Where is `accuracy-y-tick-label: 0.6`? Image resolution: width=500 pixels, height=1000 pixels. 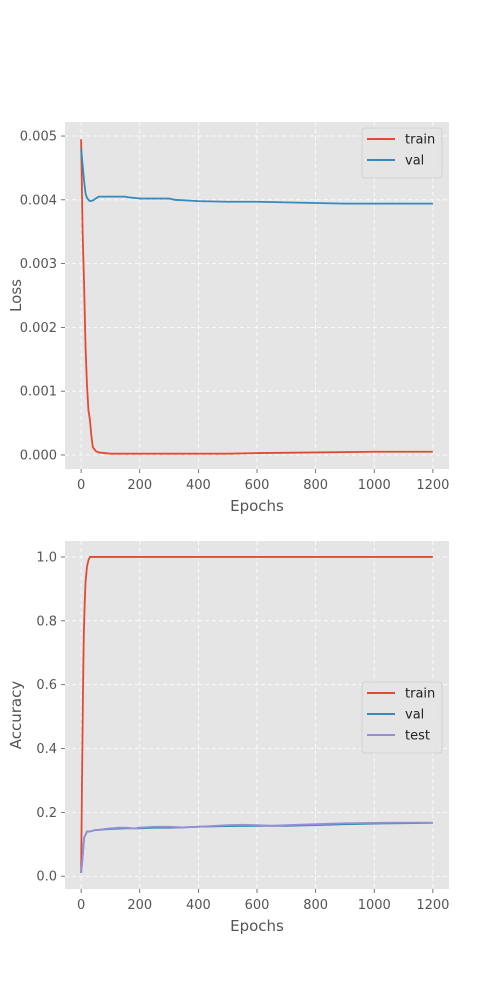 accuracy-y-tick-label: 0.6 is located at coordinates (46, 685).